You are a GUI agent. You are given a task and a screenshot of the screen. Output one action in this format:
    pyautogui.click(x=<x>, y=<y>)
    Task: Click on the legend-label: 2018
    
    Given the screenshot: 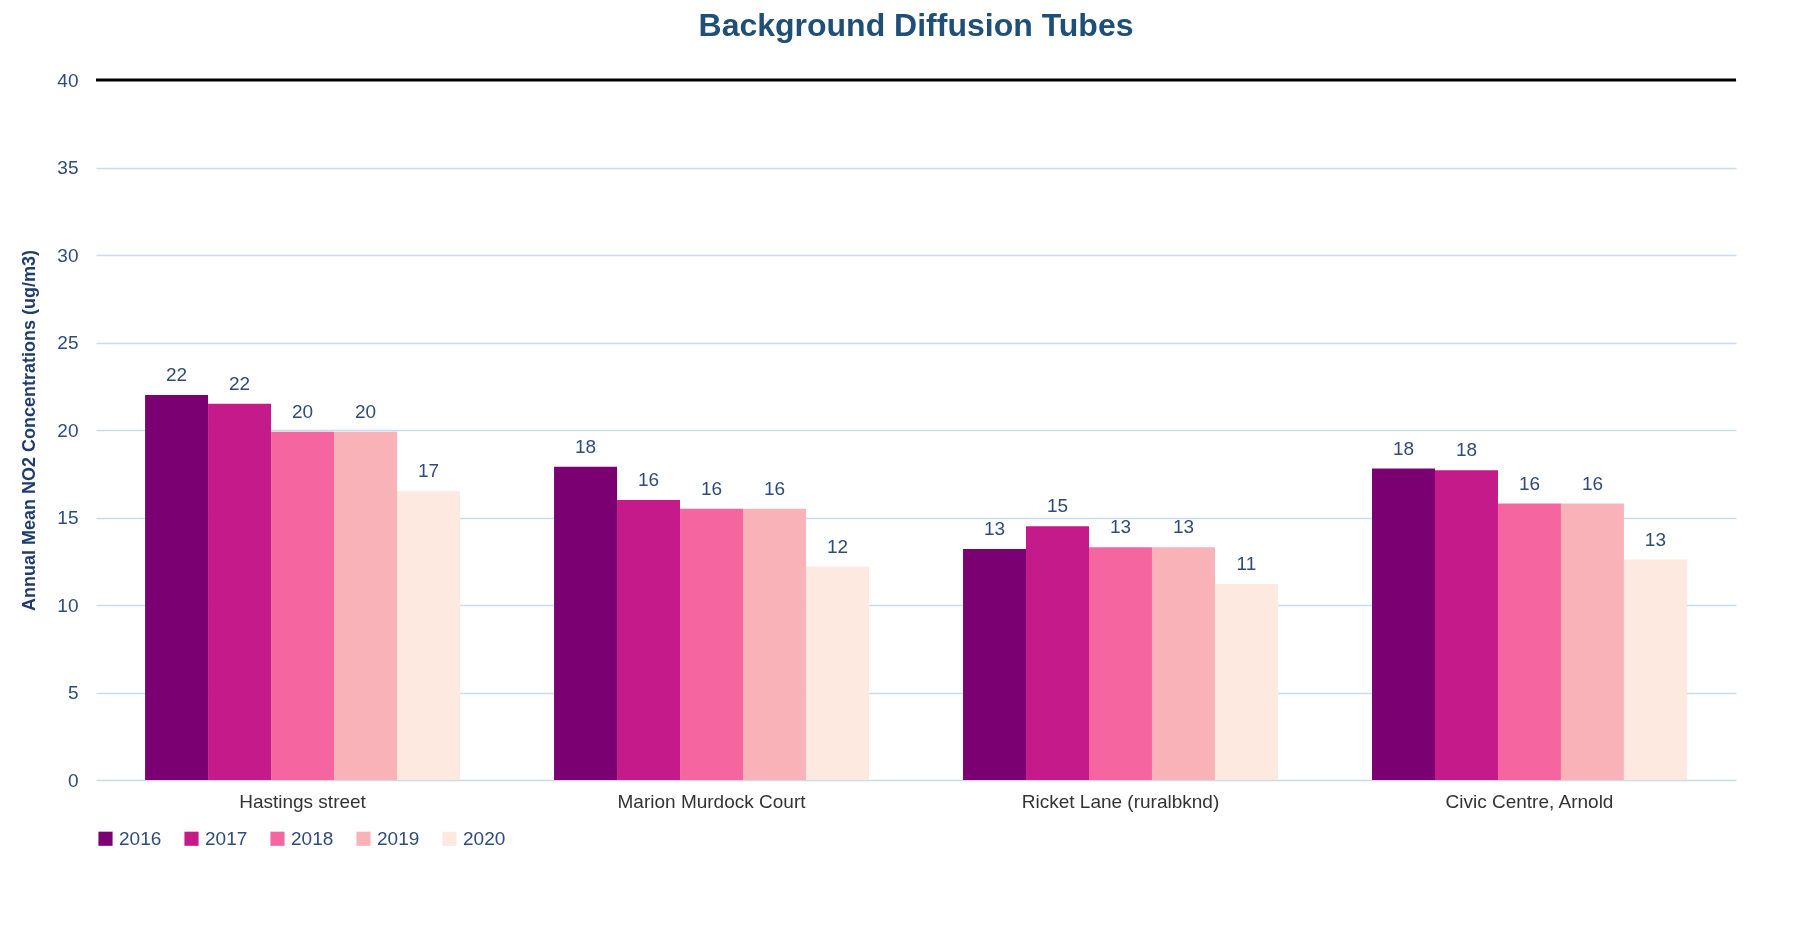 What is the action you would take?
    pyautogui.click(x=312, y=838)
    